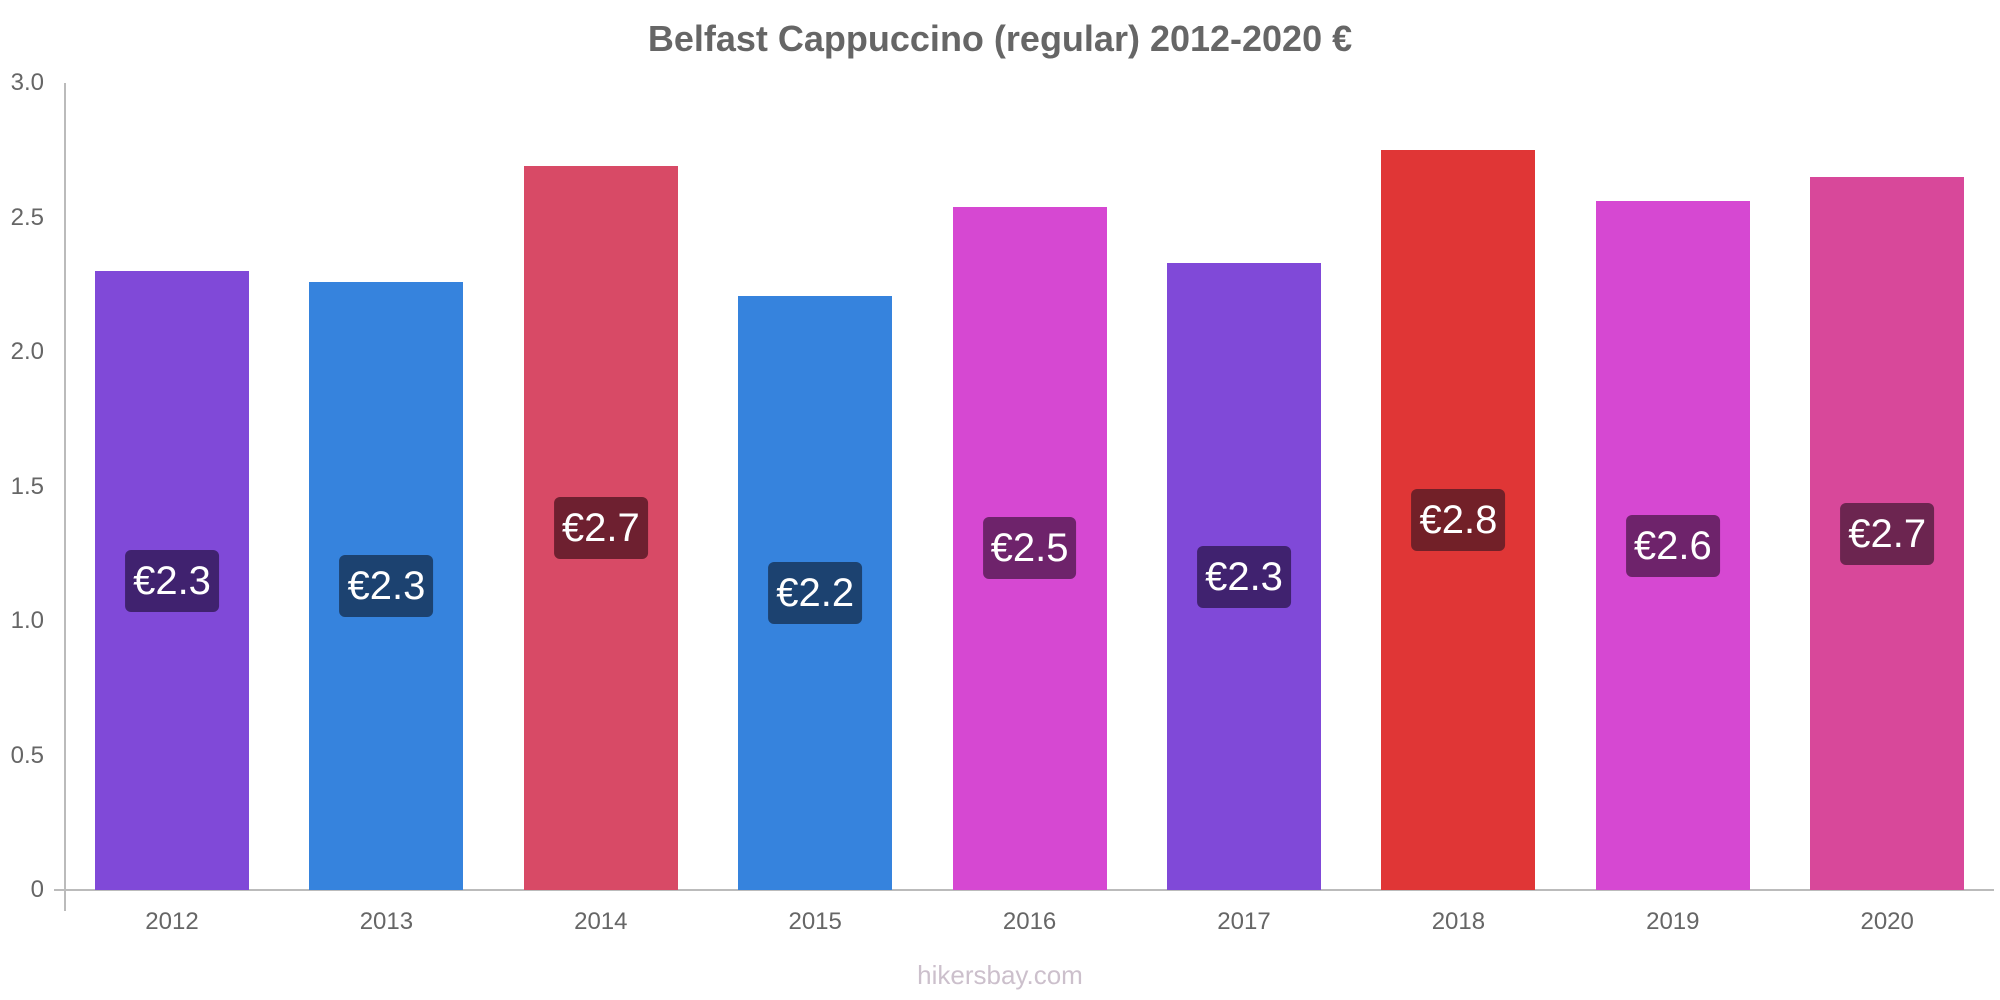 This screenshot has height=1000, width=2000. I want to click on y-axis-line, so click(65, 497).